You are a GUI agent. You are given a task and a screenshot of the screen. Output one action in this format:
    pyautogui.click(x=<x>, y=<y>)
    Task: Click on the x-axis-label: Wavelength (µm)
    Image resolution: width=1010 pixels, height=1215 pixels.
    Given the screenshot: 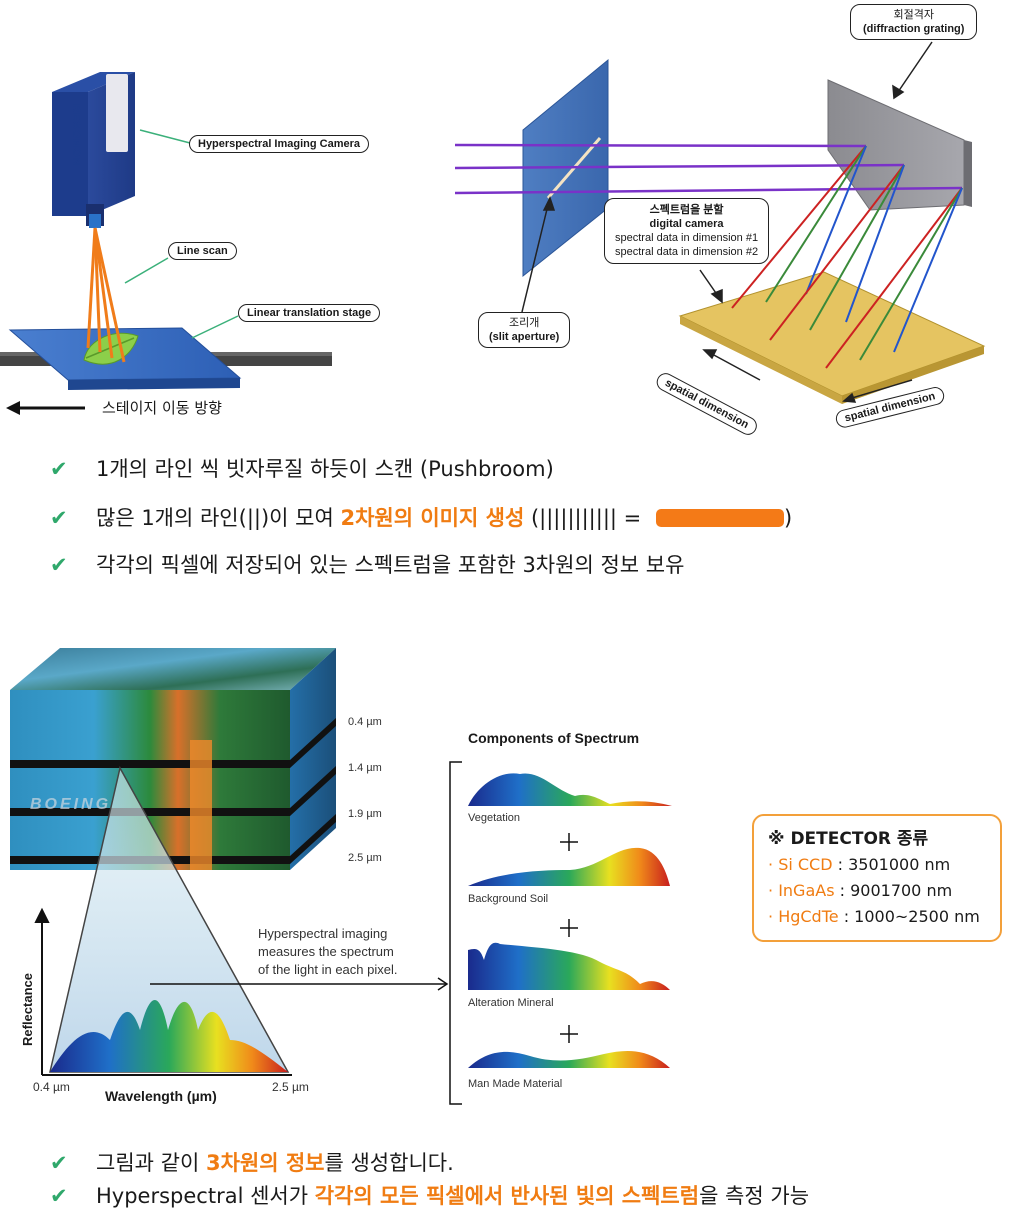 What is the action you would take?
    pyautogui.click(x=161, y=1096)
    